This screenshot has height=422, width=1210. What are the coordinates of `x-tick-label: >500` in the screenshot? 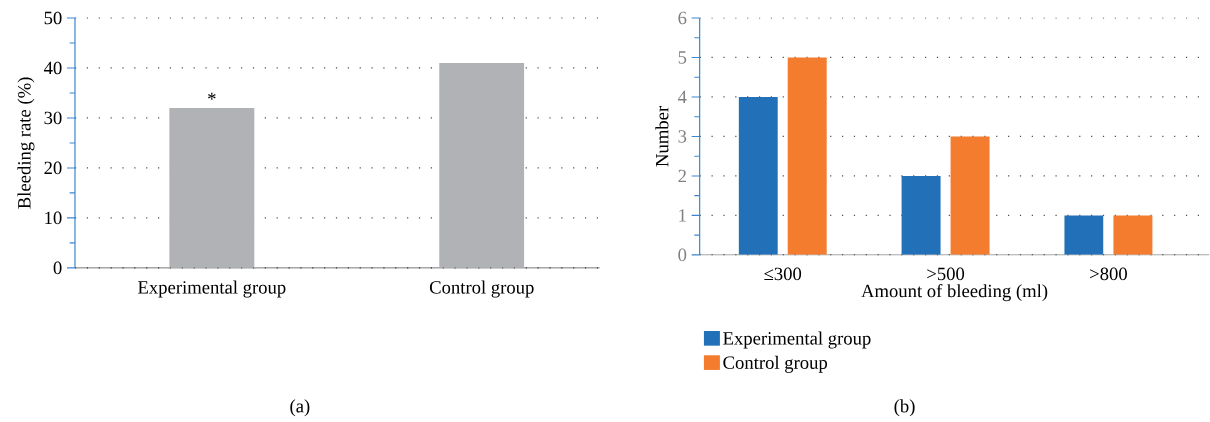 It's located at (946, 274).